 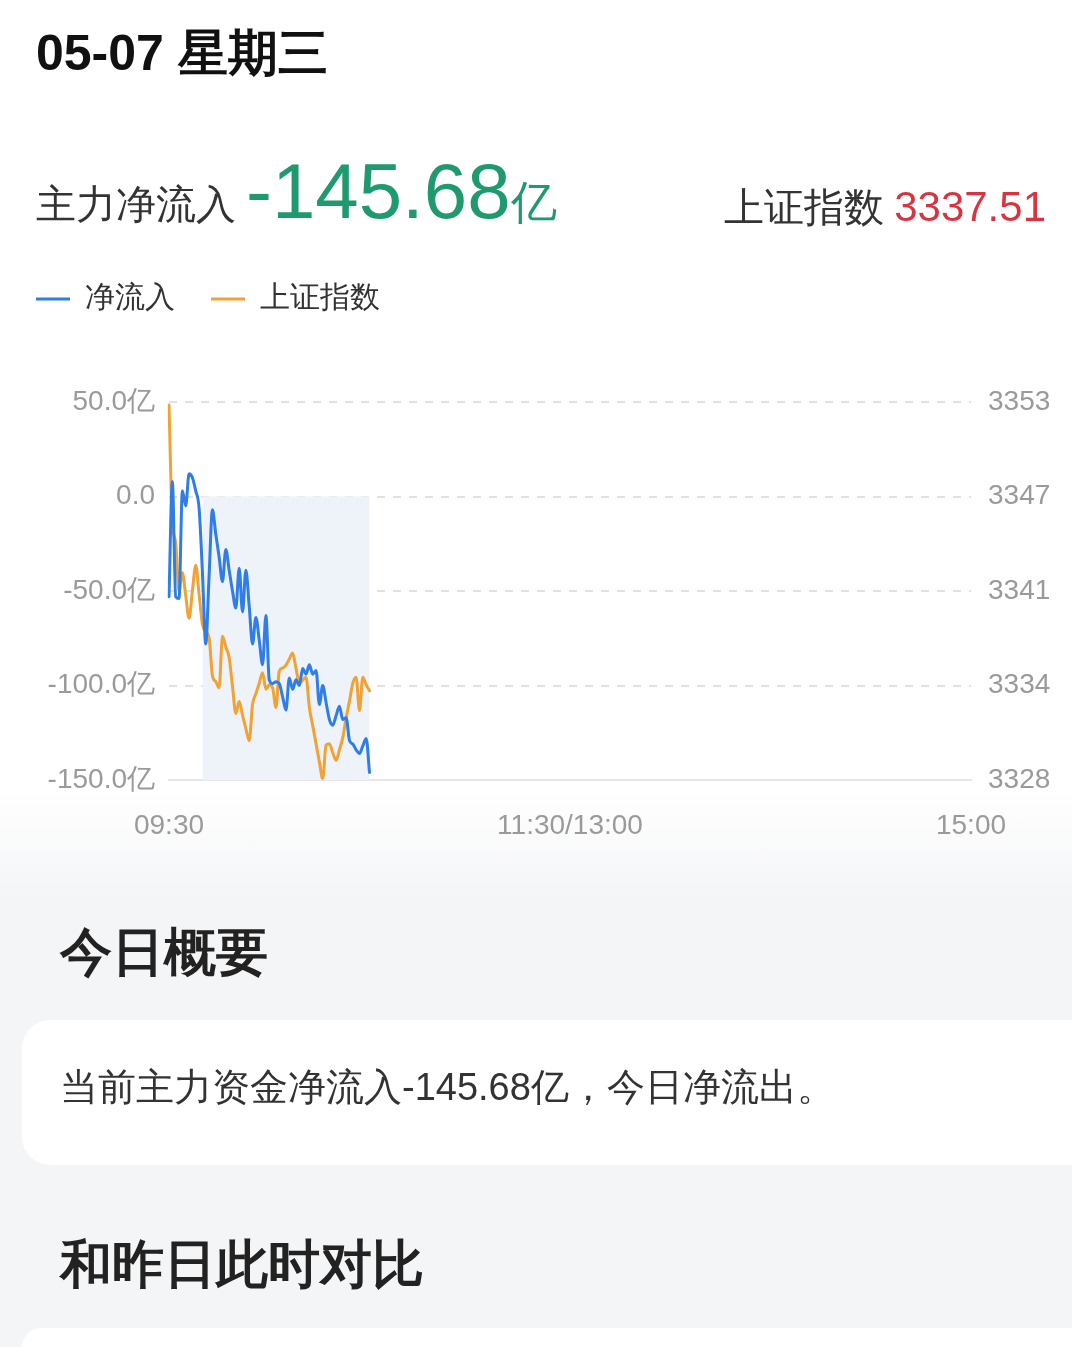 What do you see at coordinates (242, 1264) in the screenshot?
I see `text: 和昨日此时对比` at bounding box center [242, 1264].